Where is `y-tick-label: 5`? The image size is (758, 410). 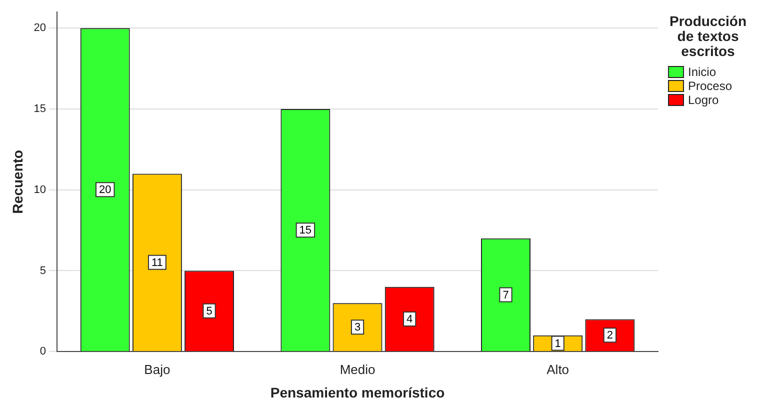
y-tick-label: 5 is located at coordinates (43, 270).